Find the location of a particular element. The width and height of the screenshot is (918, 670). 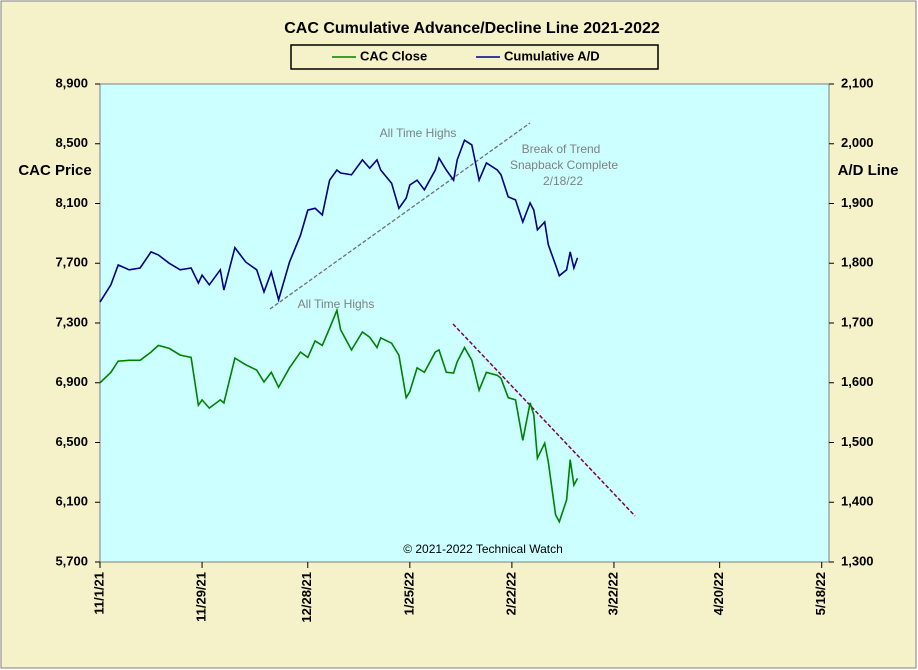

y-axis-label: CAC Price is located at coordinates (54, 170).